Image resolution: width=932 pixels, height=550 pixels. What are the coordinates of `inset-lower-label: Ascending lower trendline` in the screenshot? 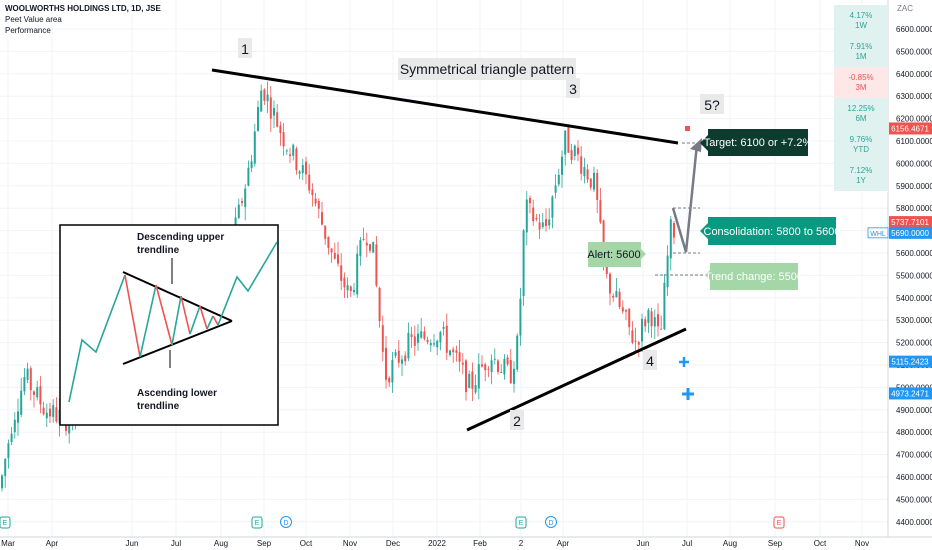 It's located at (177, 400).